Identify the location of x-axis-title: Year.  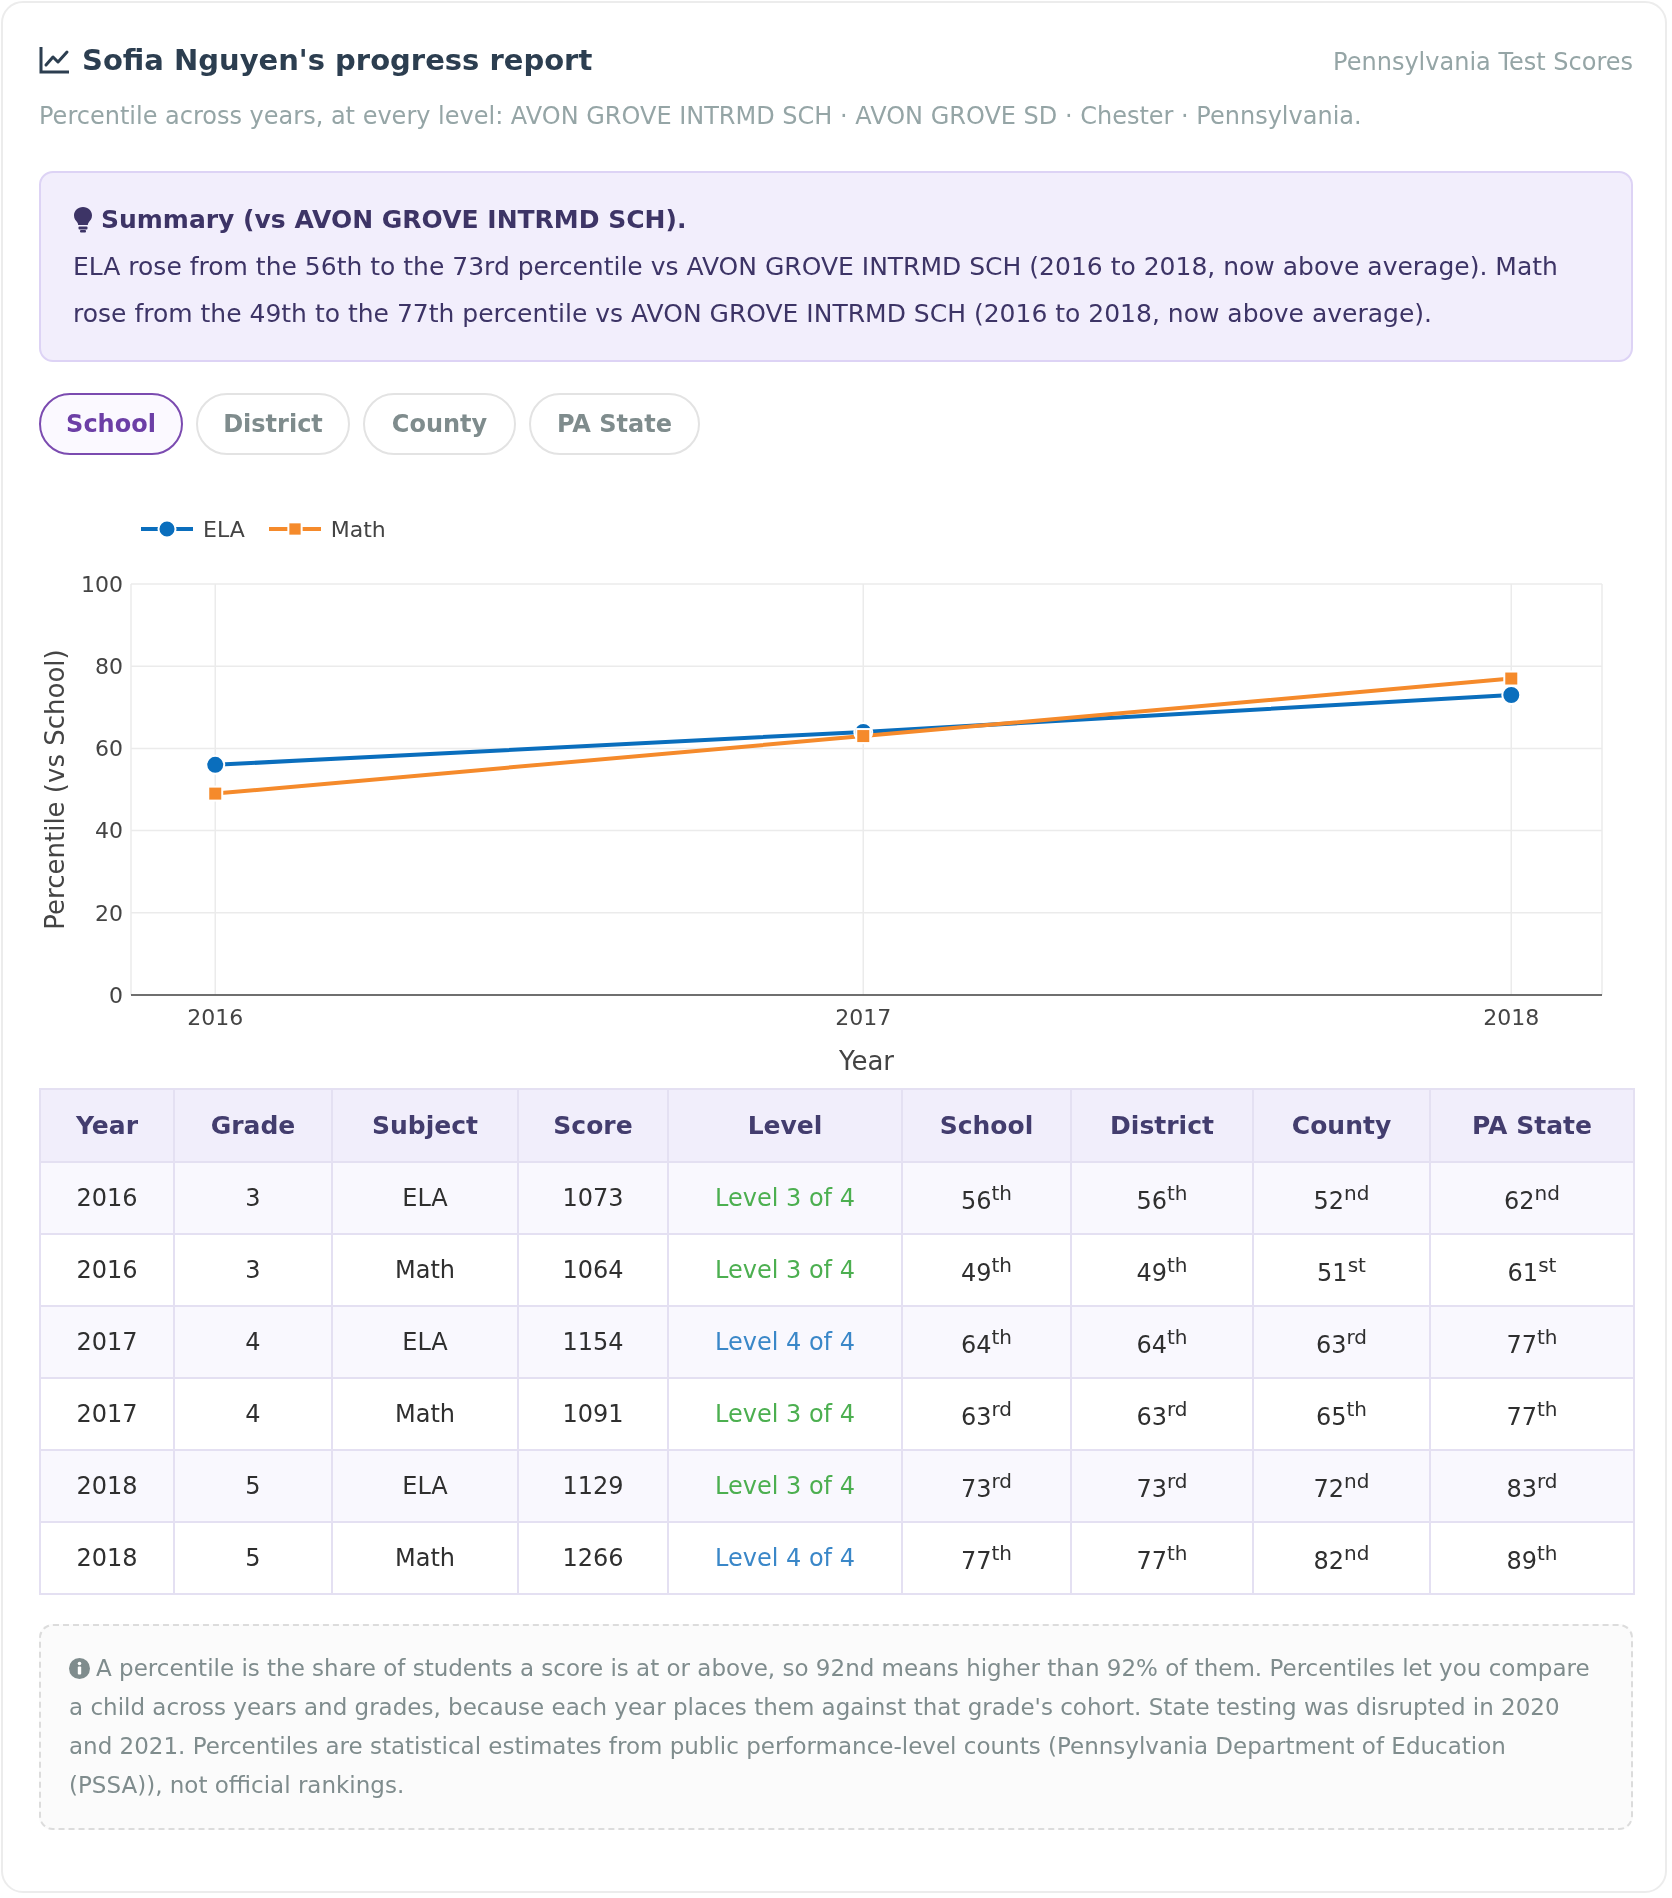
(866, 1061).